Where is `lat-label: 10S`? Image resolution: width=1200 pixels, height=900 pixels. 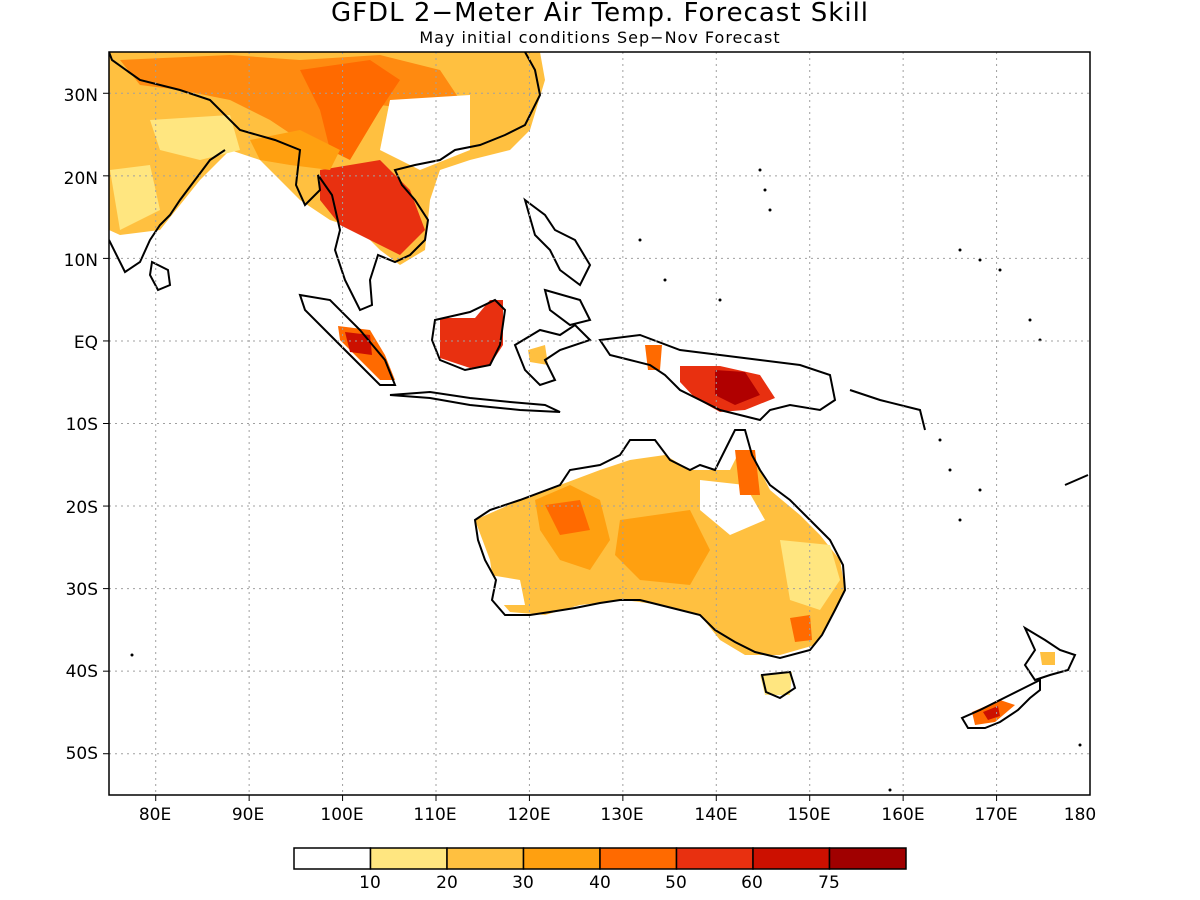
lat-label: 10S is located at coordinates (82, 425).